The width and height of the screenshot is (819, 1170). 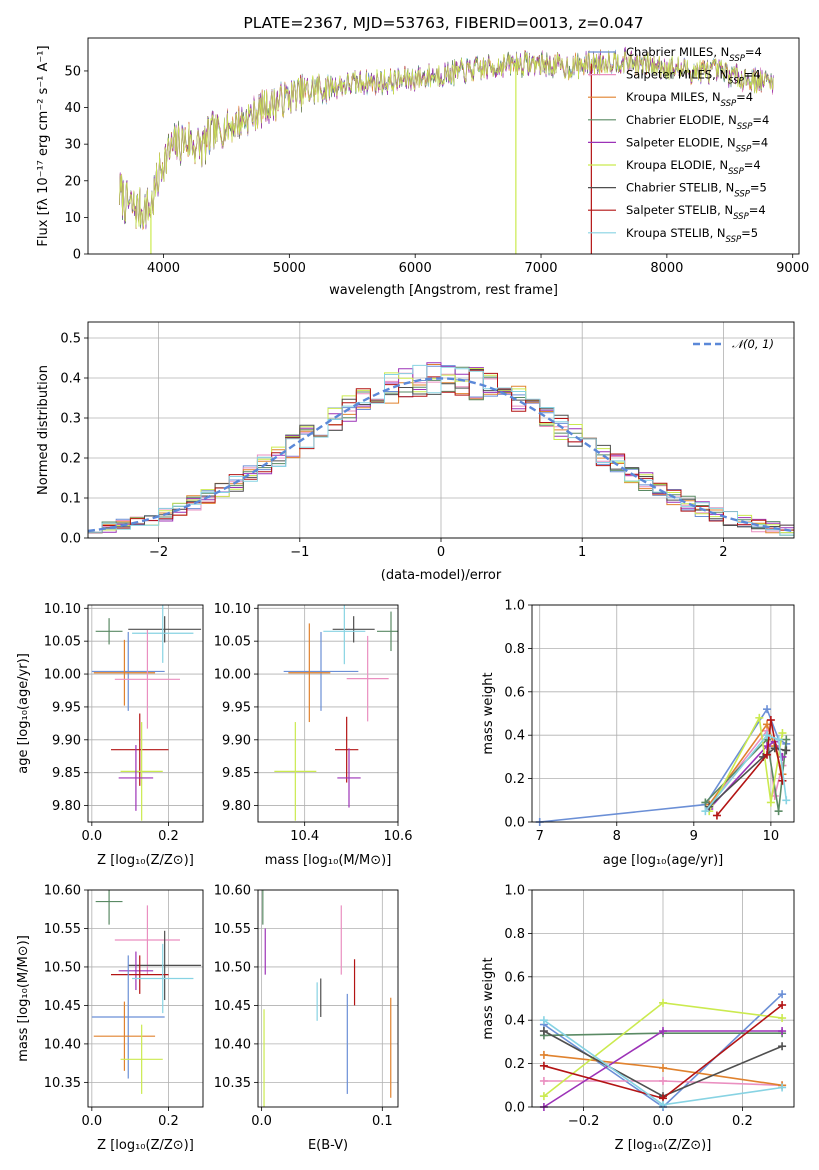 I want to click on x-tick-label: 0.2, so click(x=742, y=1121).